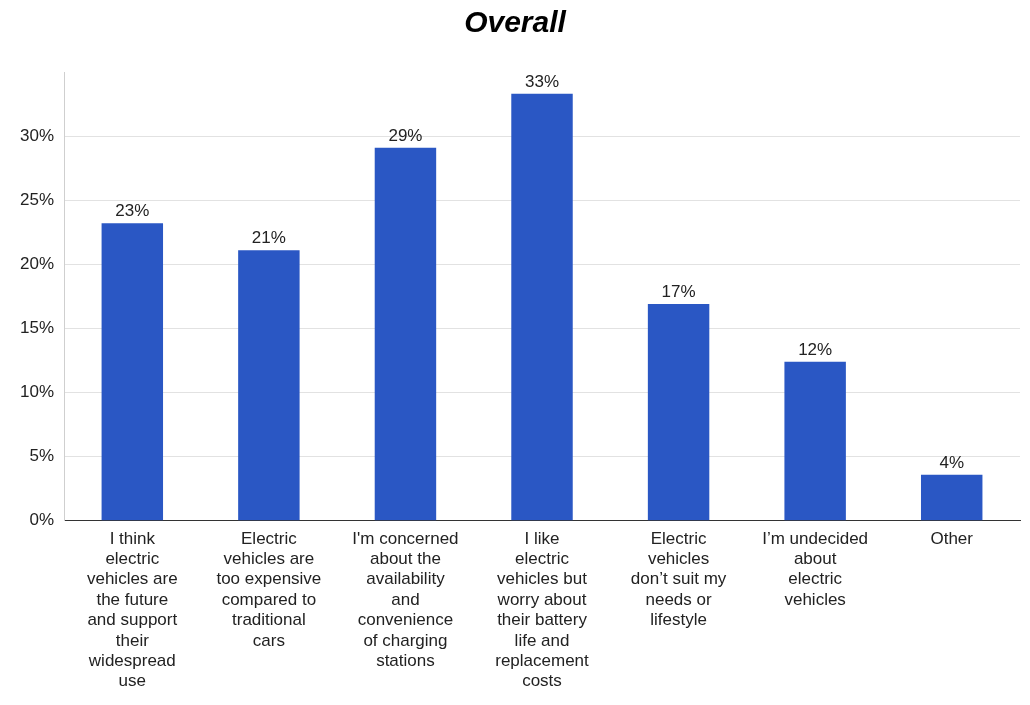 This screenshot has width=1030, height=705. Describe the element at coordinates (132, 211) in the screenshot. I see `data-label: 23%` at that location.